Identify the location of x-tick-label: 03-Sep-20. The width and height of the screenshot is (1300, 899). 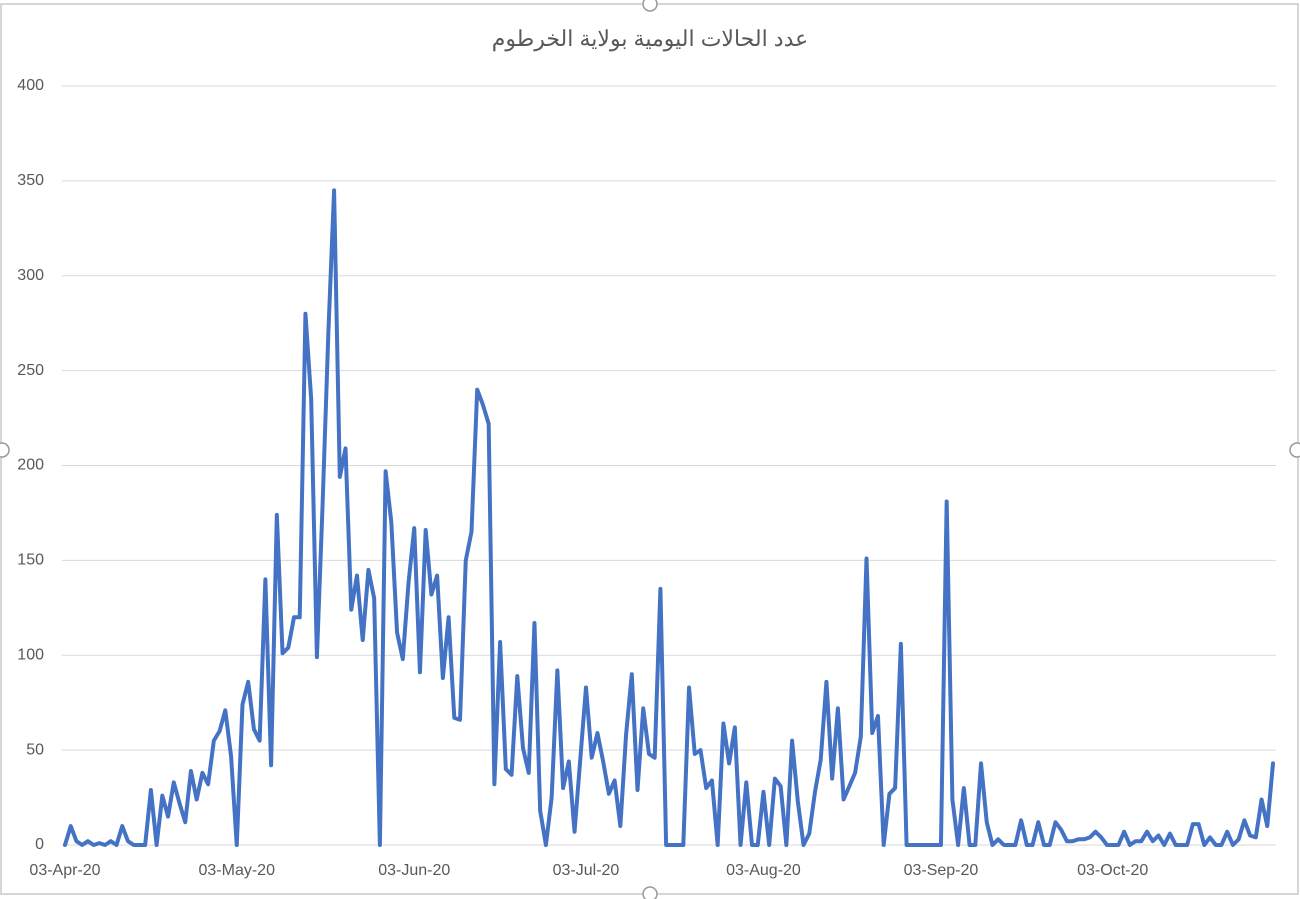
(941, 870).